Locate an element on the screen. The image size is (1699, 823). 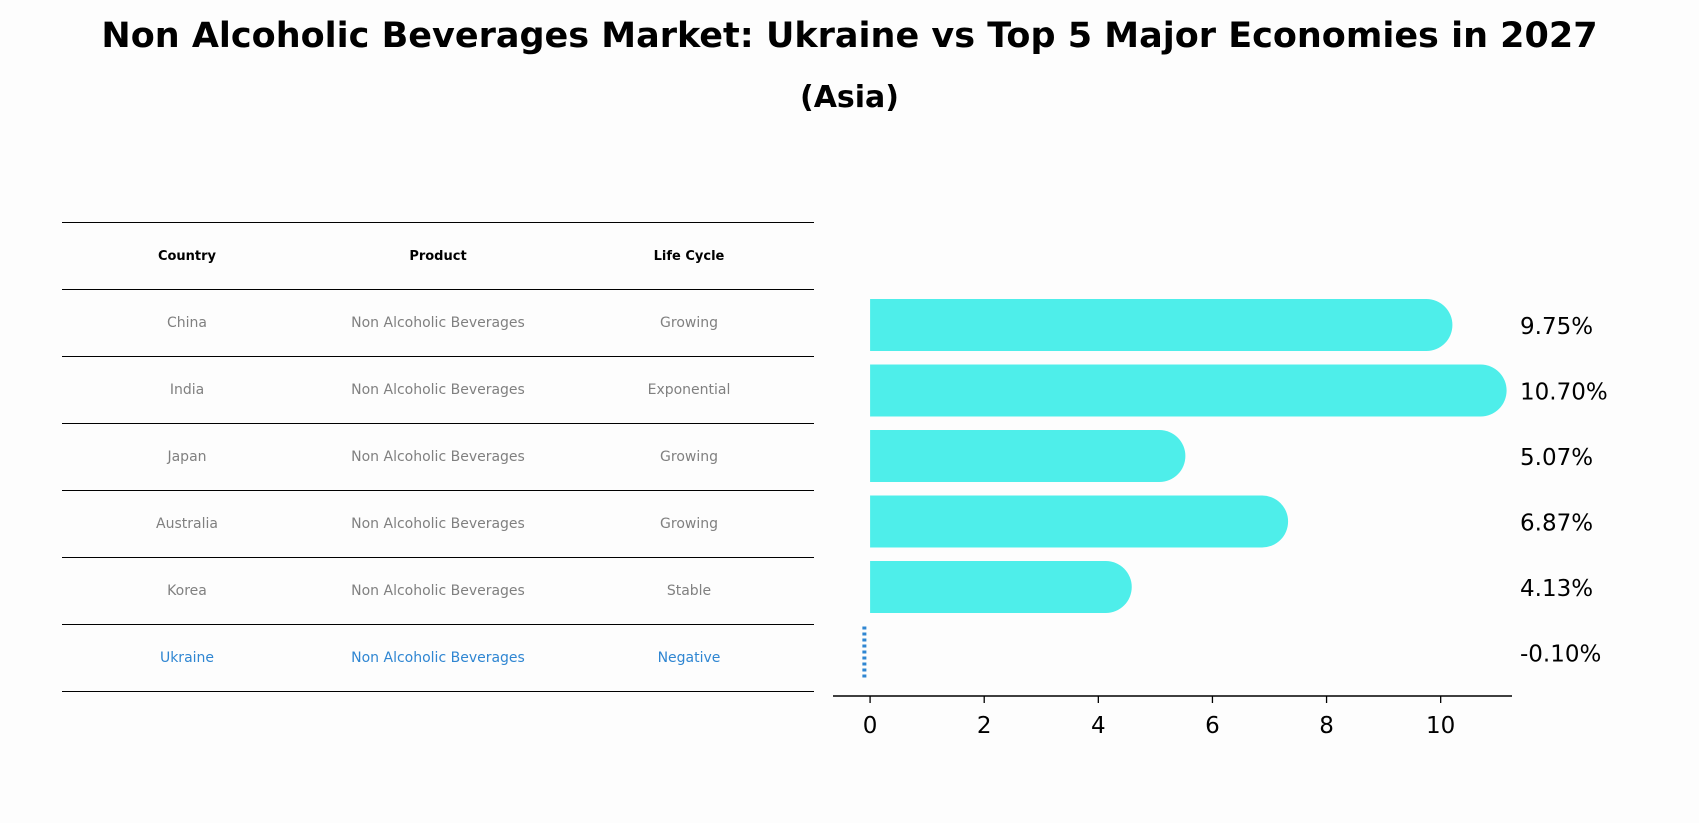
cell-life-cycle: Negative is located at coordinates (689, 658).